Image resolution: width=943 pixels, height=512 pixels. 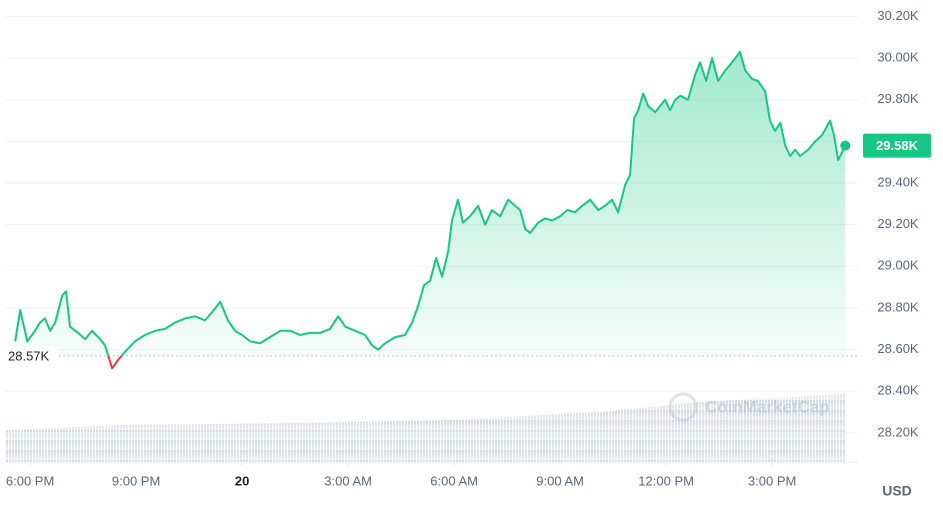 I want to click on price-tag-label: 29.58K, so click(x=897, y=145).